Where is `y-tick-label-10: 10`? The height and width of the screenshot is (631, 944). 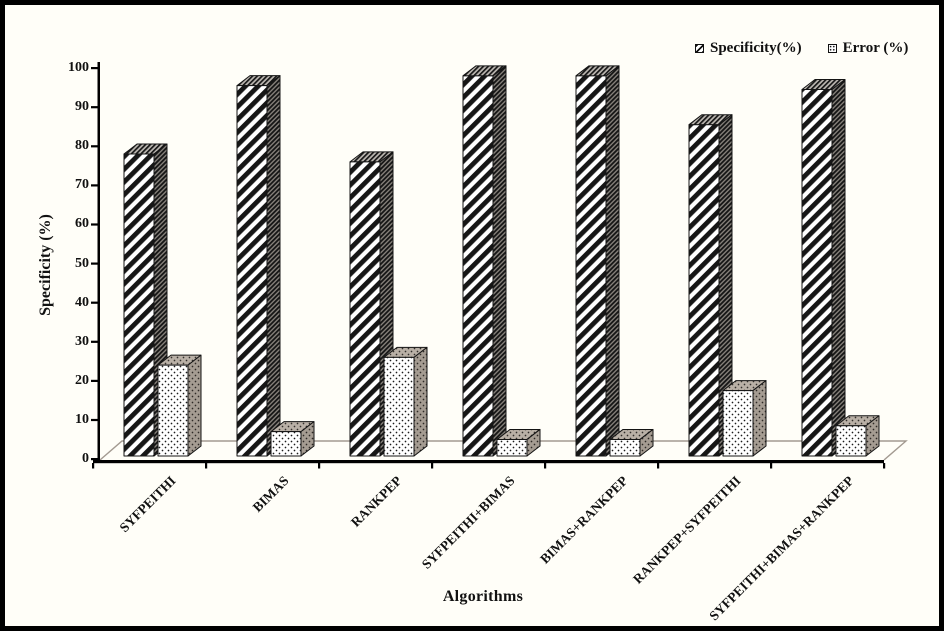
y-tick-label-10: 10 is located at coordinates (82, 419).